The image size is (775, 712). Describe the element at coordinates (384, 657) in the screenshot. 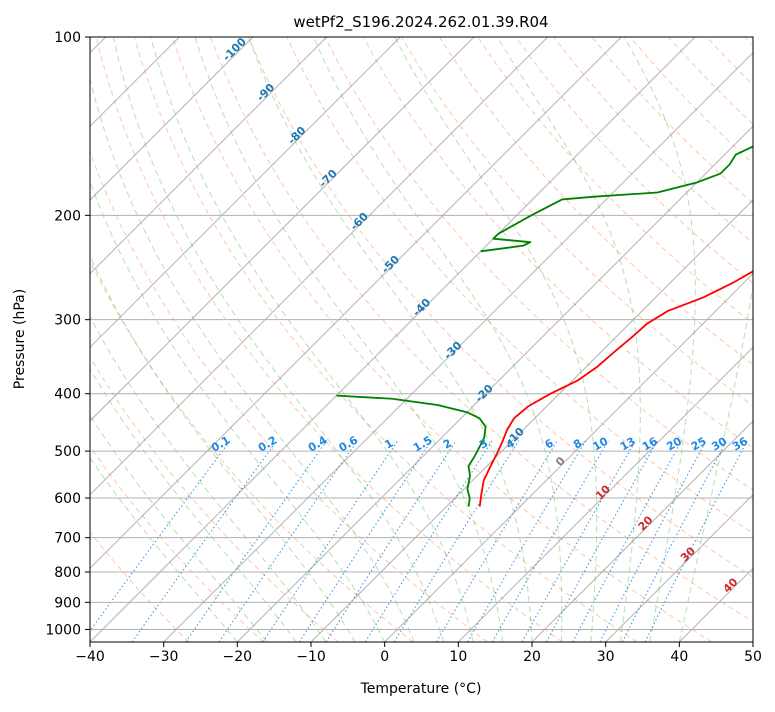

I see `x-tick-label: 0` at that location.